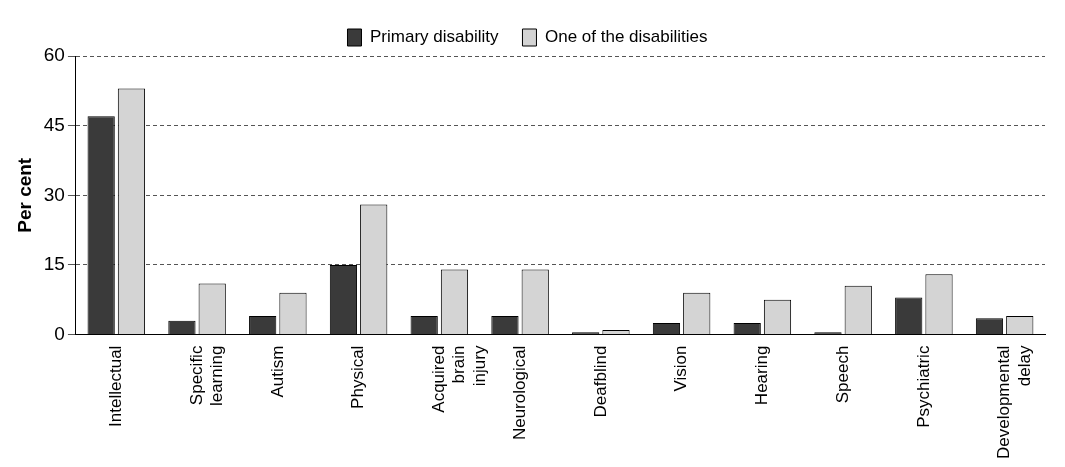 The height and width of the screenshot is (467, 1065). What do you see at coordinates (277, 371) in the screenshot?
I see `x-tick-label: Autism` at bounding box center [277, 371].